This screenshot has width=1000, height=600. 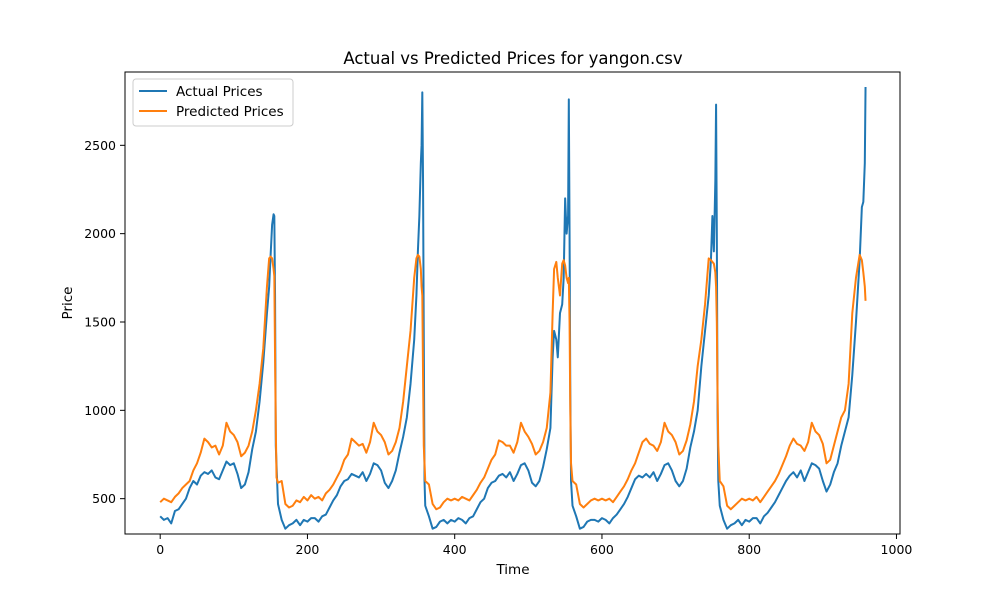 What do you see at coordinates (512, 570) in the screenshot?
I see `x-axis-label: Time` at bounding box center [512, 570].